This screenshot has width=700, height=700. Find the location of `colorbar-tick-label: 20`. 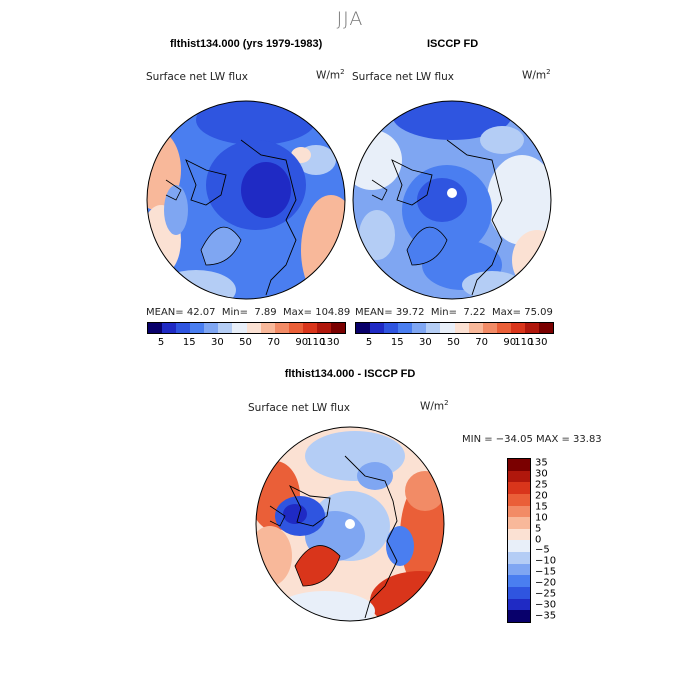

colorbar-tick-label: 20 is located at coordinates (541, 496).